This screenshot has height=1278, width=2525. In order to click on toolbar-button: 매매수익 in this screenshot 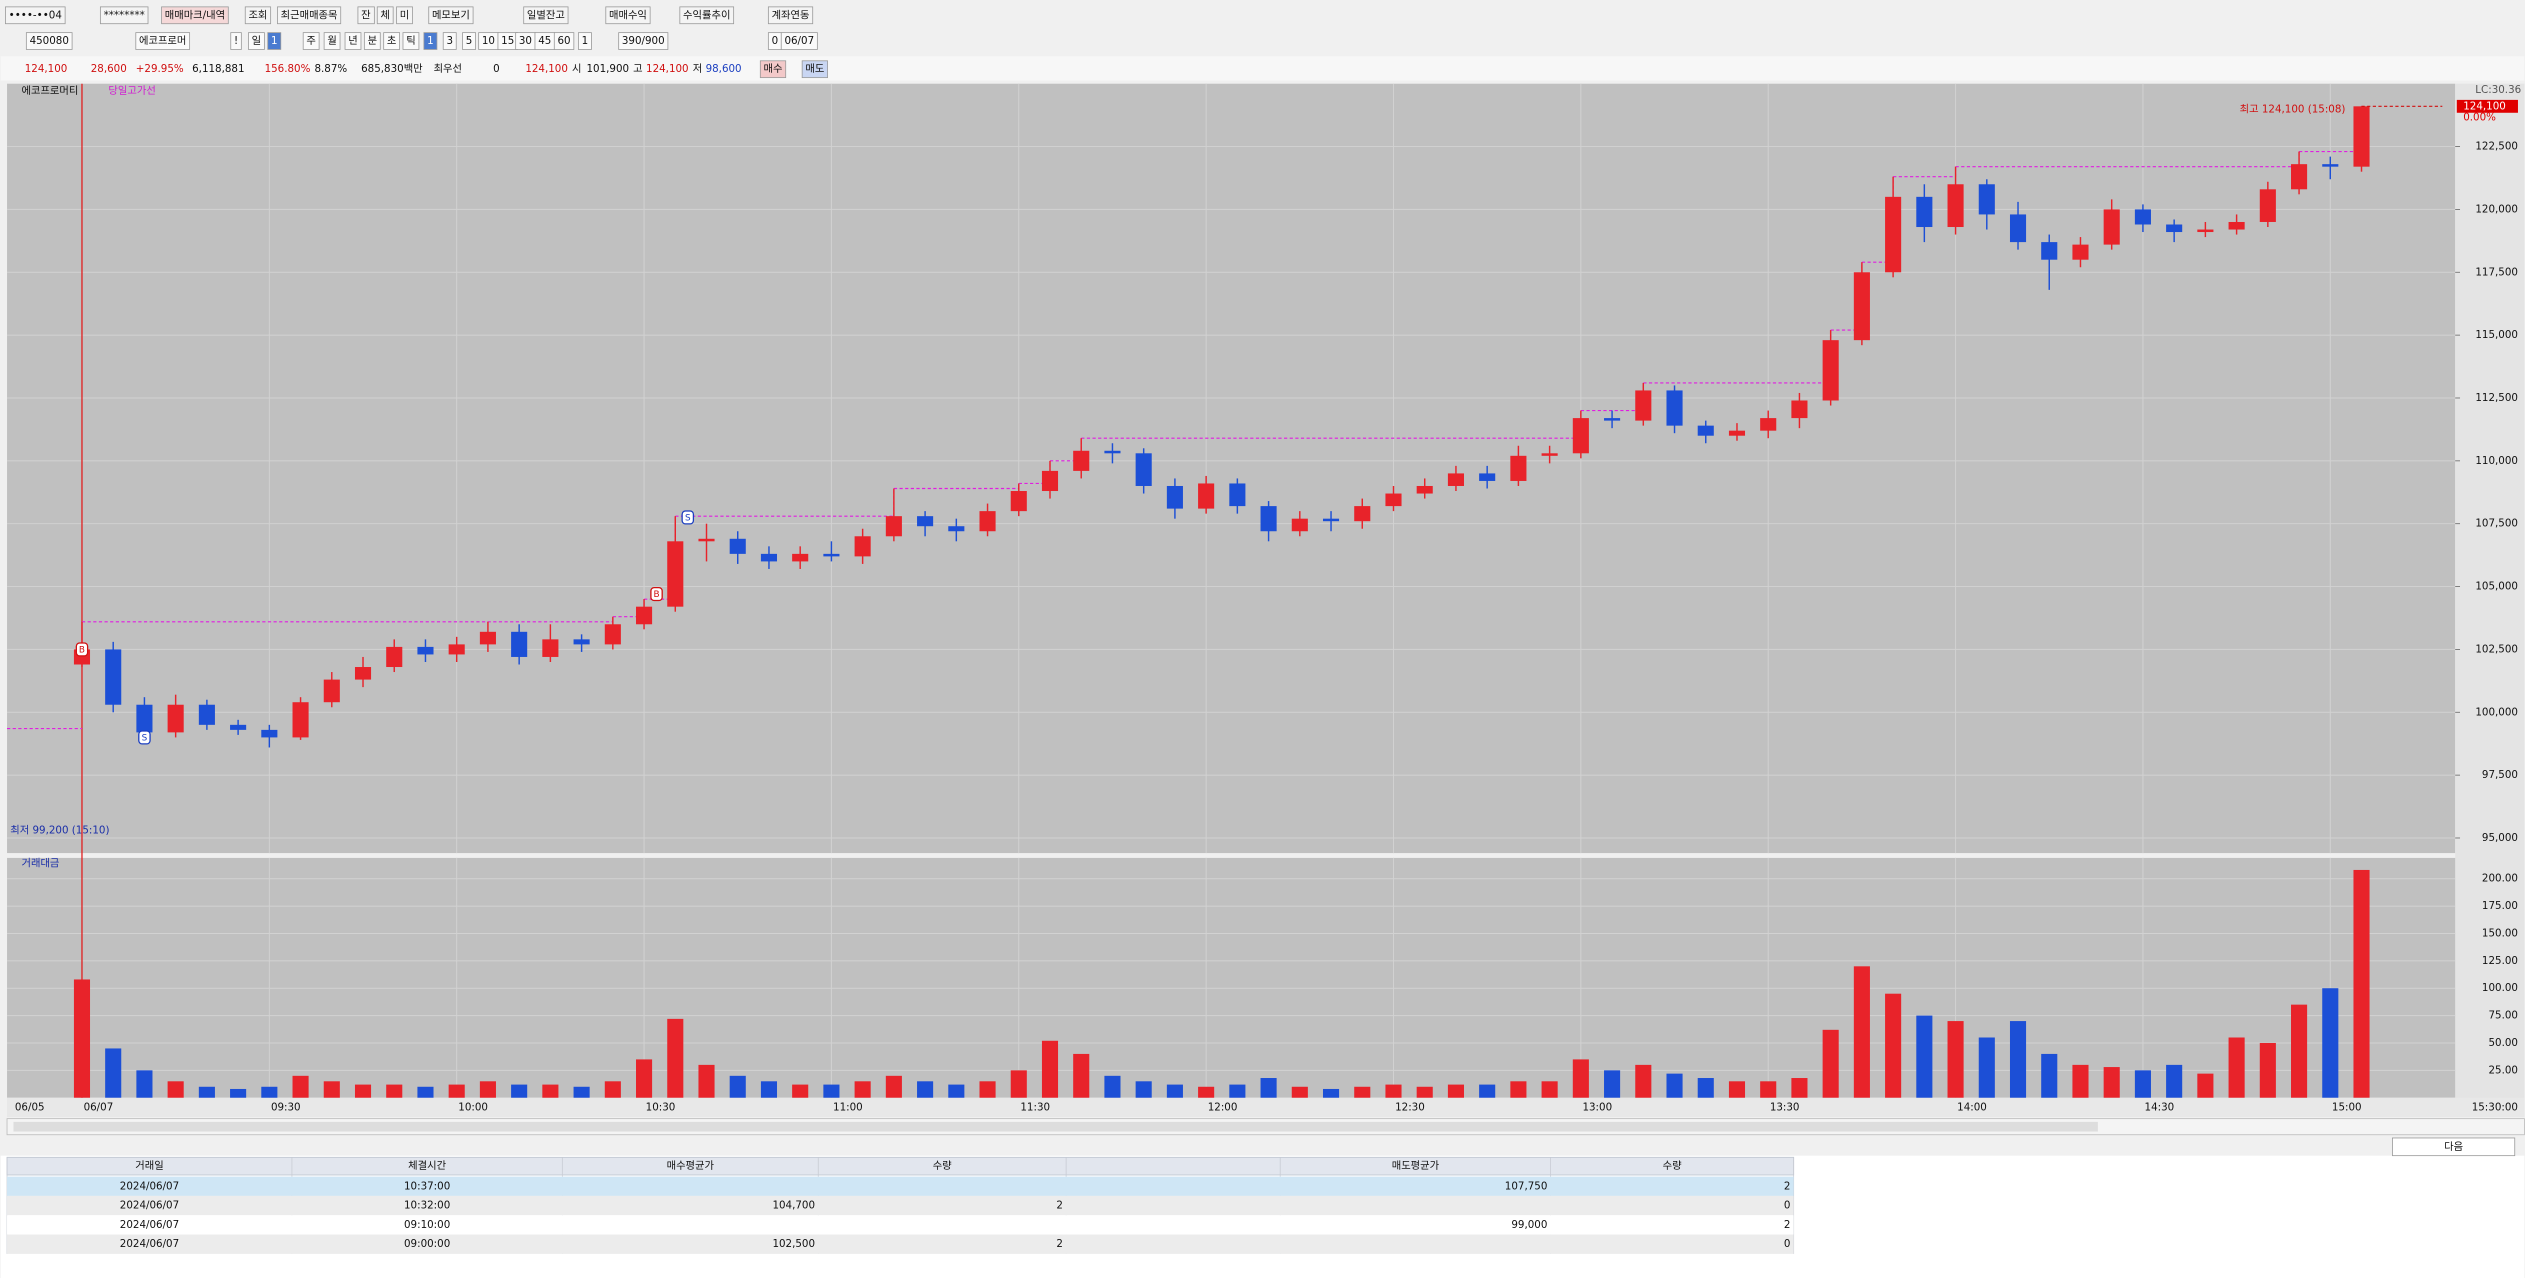, I will do `click(628, 15)`.